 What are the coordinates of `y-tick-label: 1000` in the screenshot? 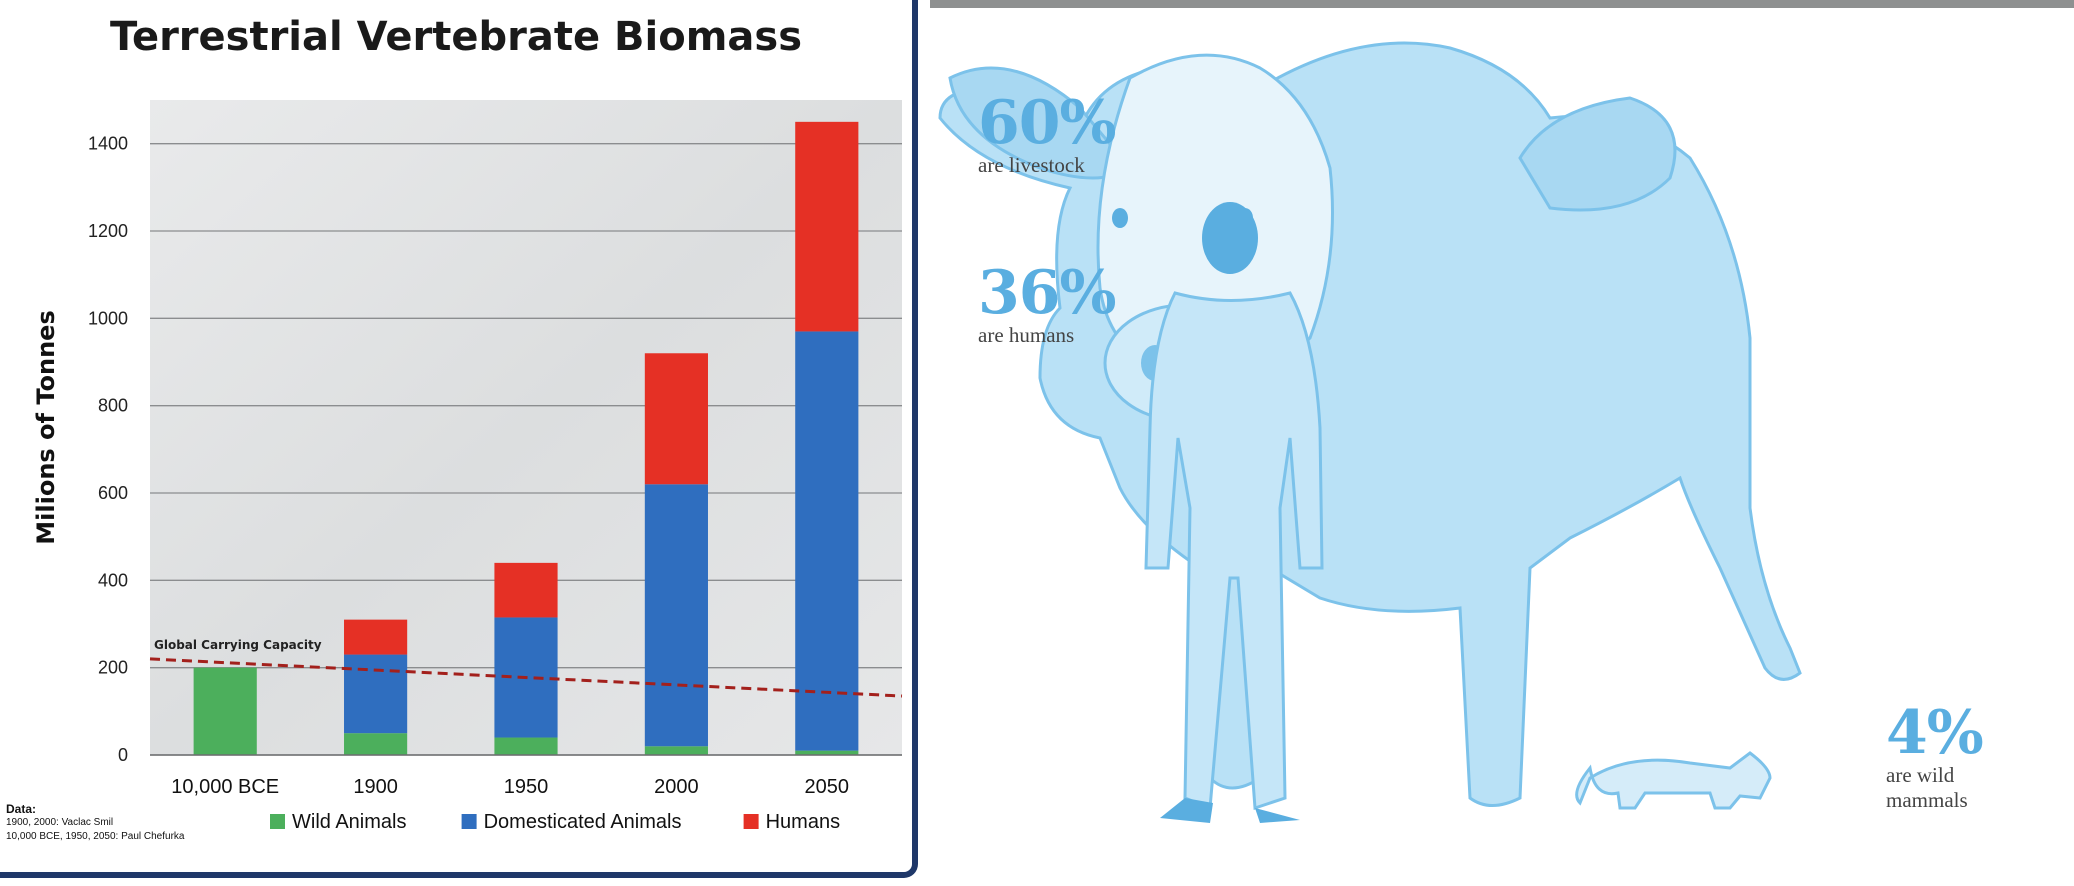 It's located at (108, 318).